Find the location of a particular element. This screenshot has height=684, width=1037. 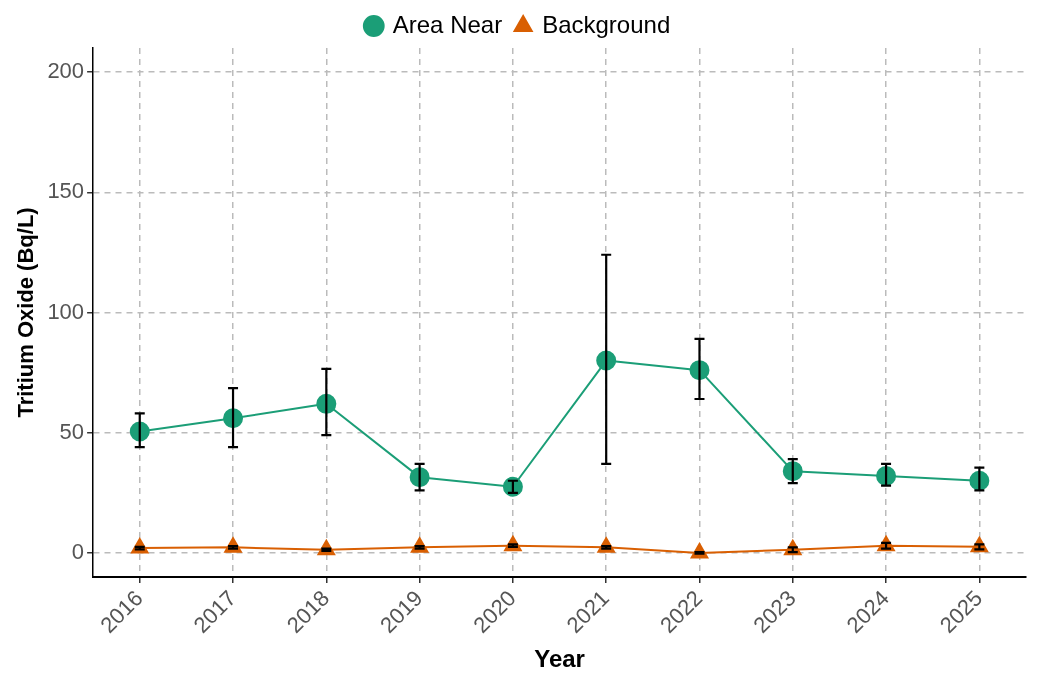

y-axis-title: Tritium Oxide (Bq/L) is located at coordinates (26, 312).